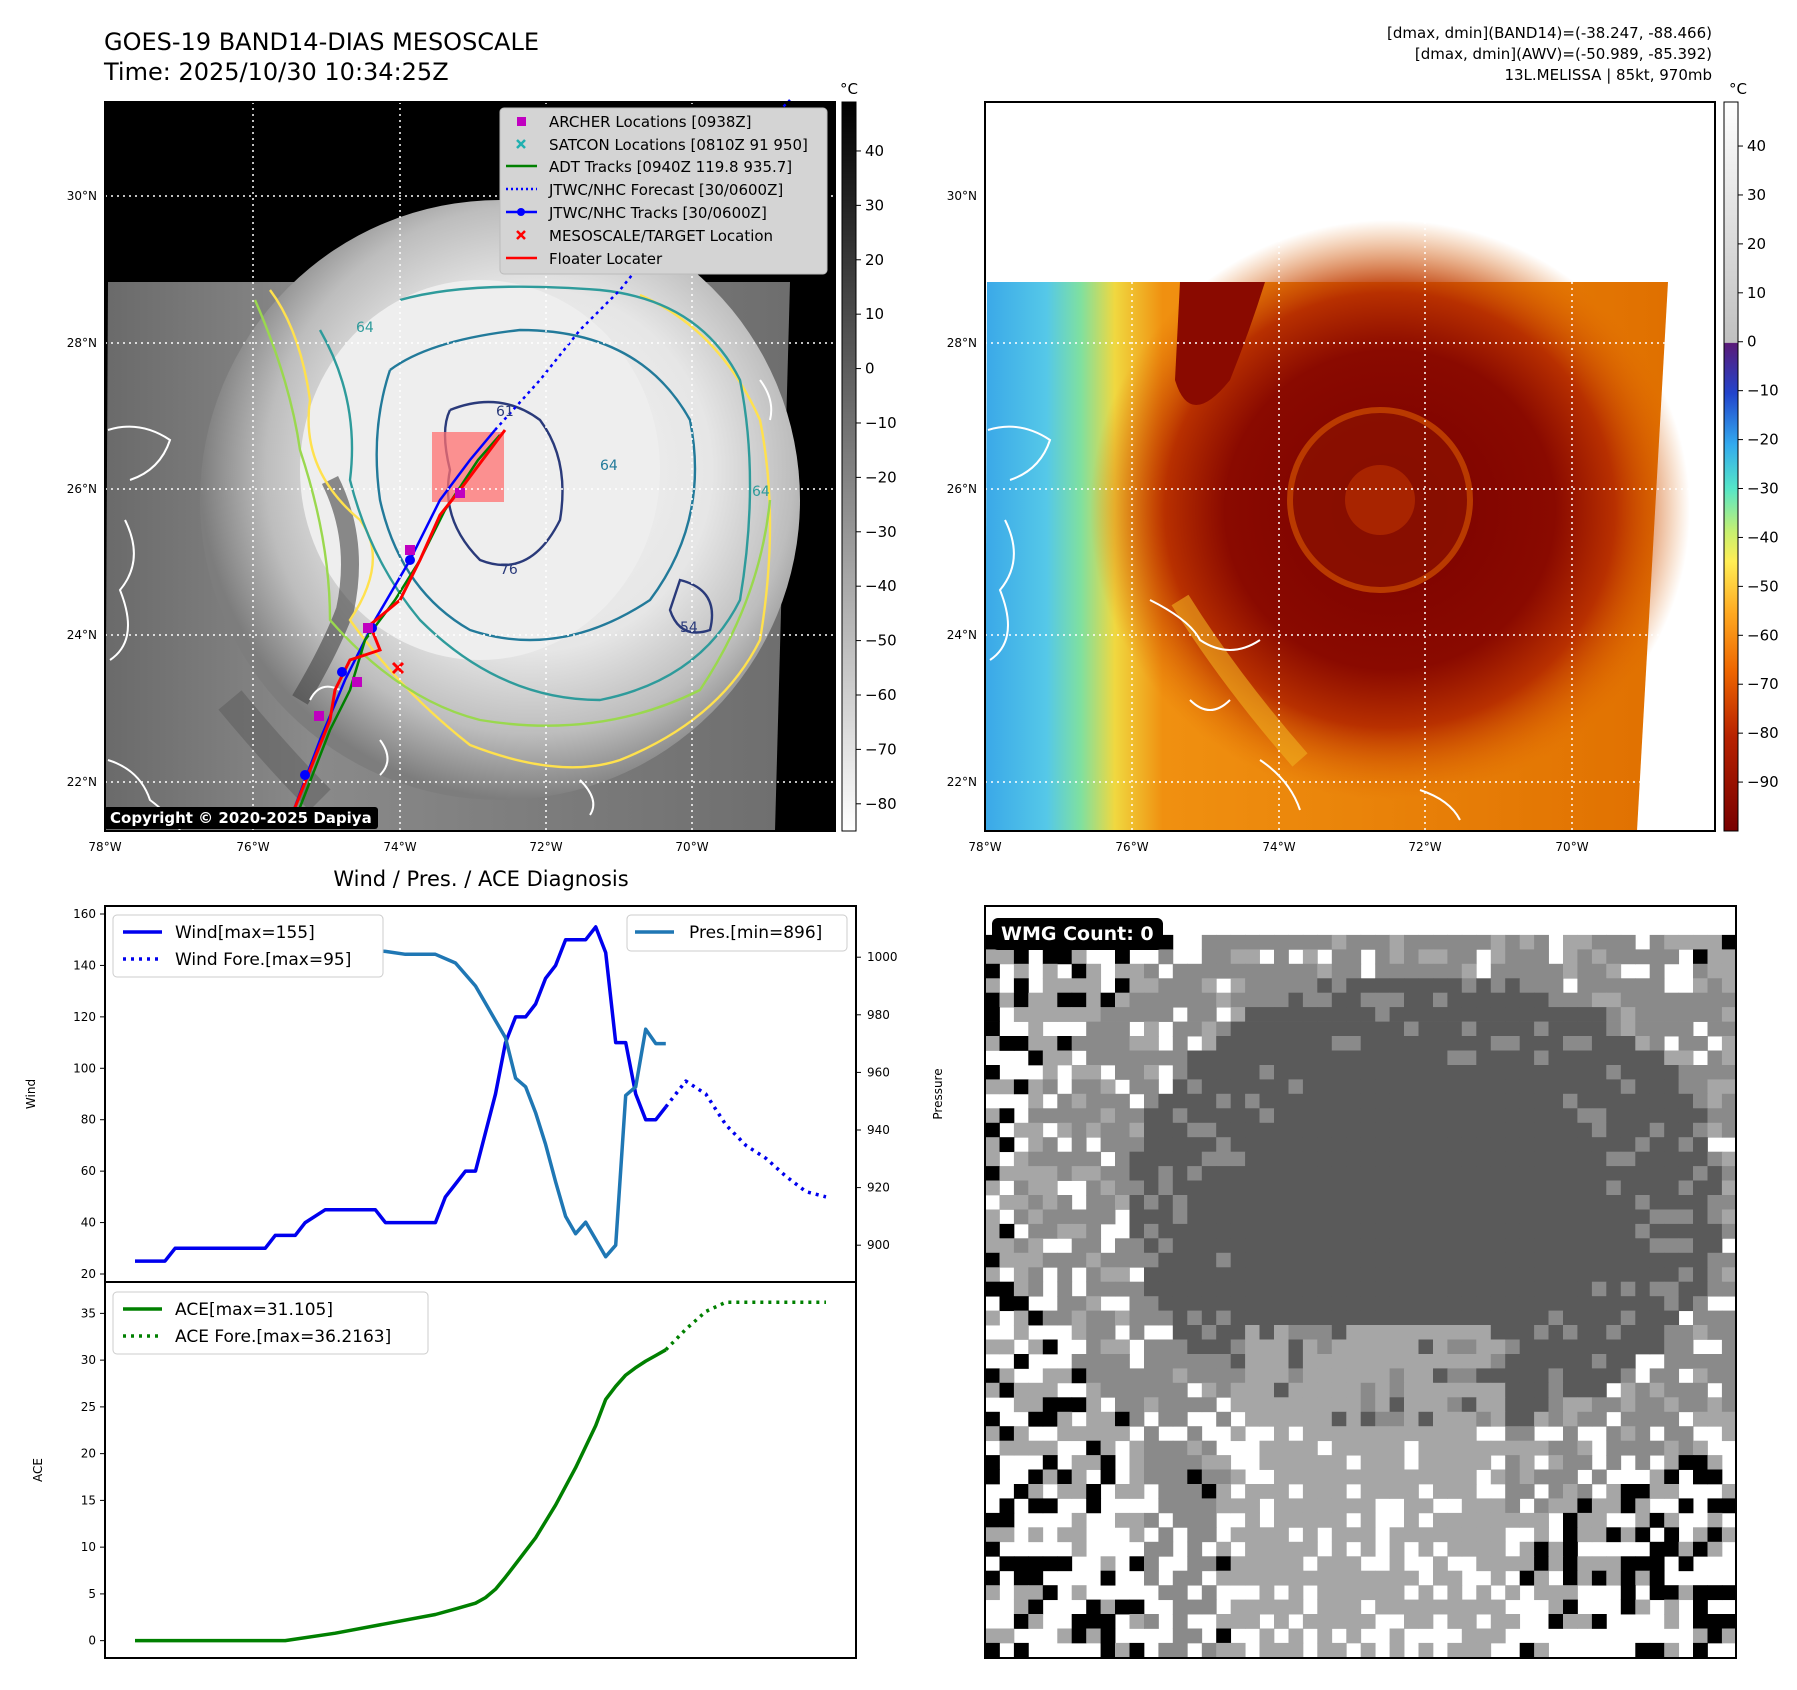 The width and height of the screenshot is (1797, 1690). I want to click on legend-label: ACE Fore.[max=36.2163], so click(283, 1337).